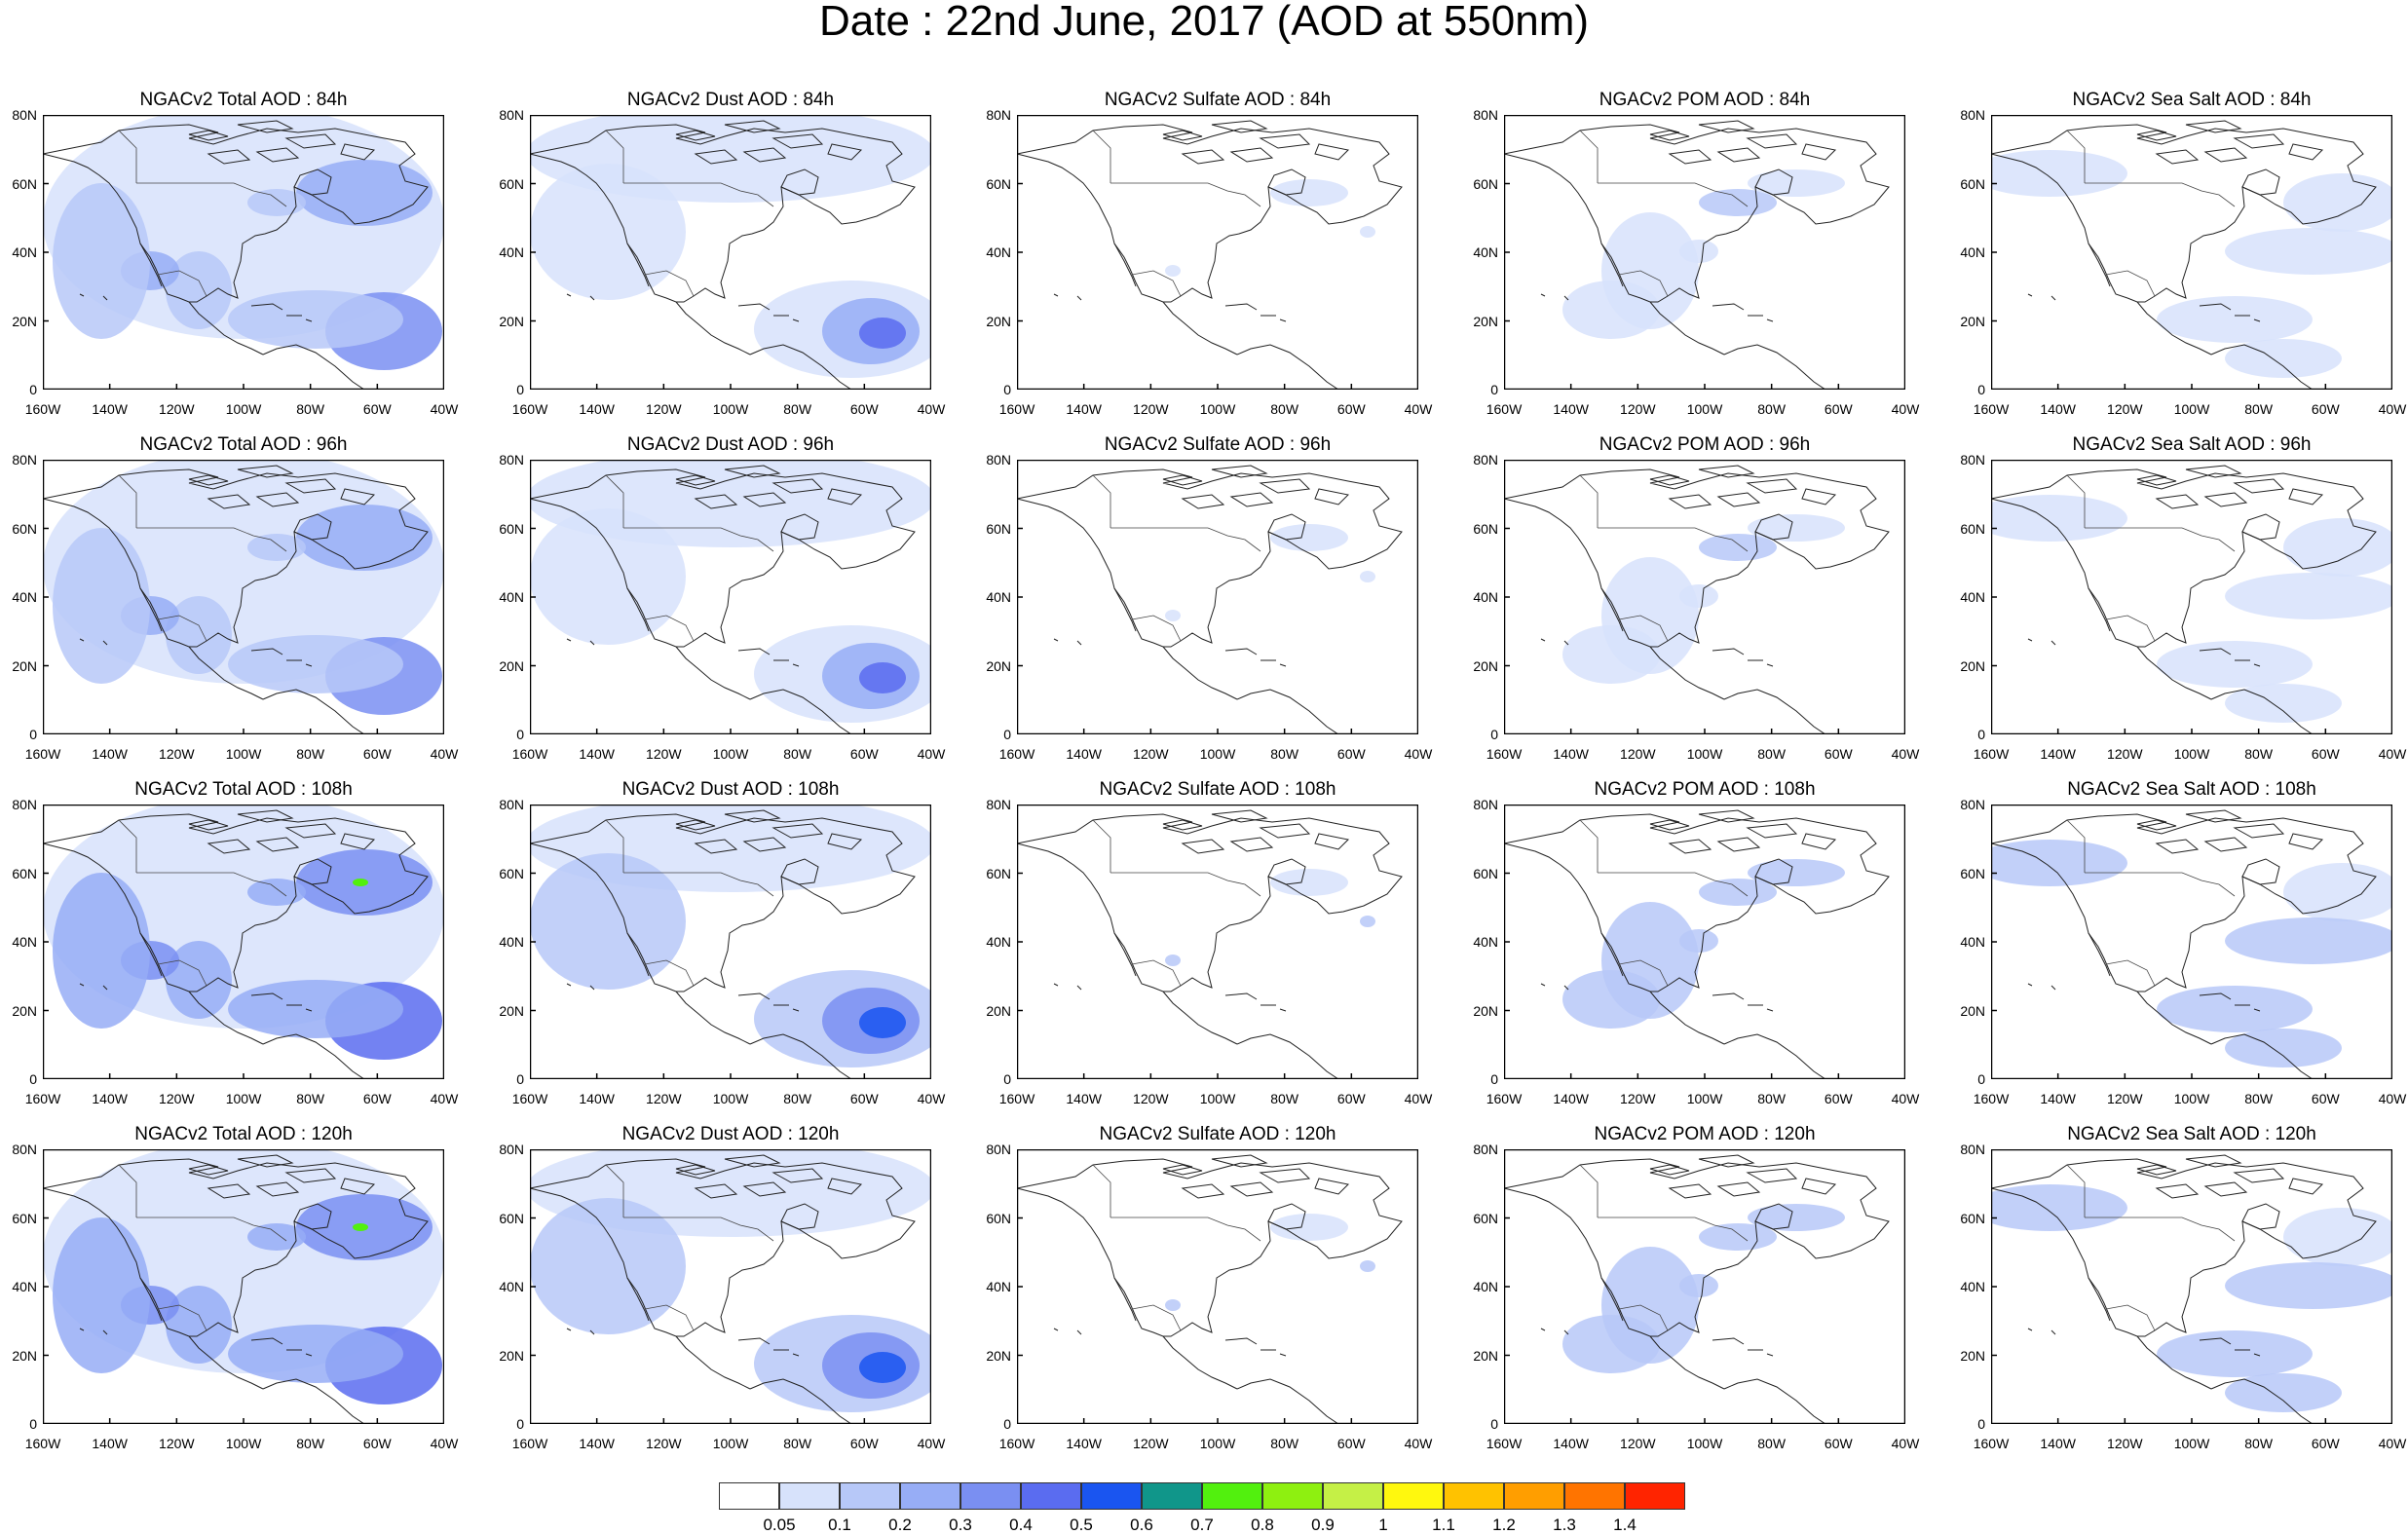 The image size is (2408, 1535). What do you see at coordinates (360, 1227) in the screenshot?
I see `aod-hotspot` at bounding box center [360, 1227].